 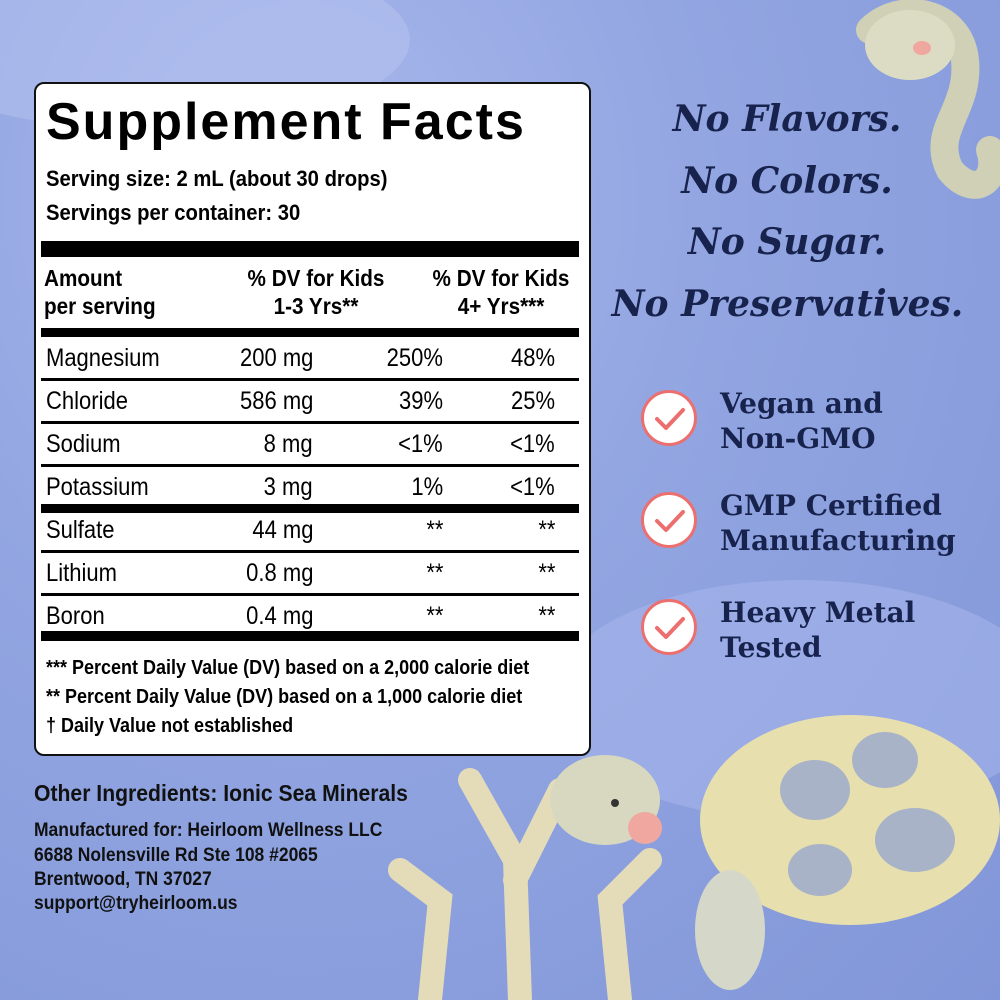 What do you see at coordinates (288, 487) in the screenshot?
I see `nutrient-amount: 3 mg` at bounding box center [288, 487].